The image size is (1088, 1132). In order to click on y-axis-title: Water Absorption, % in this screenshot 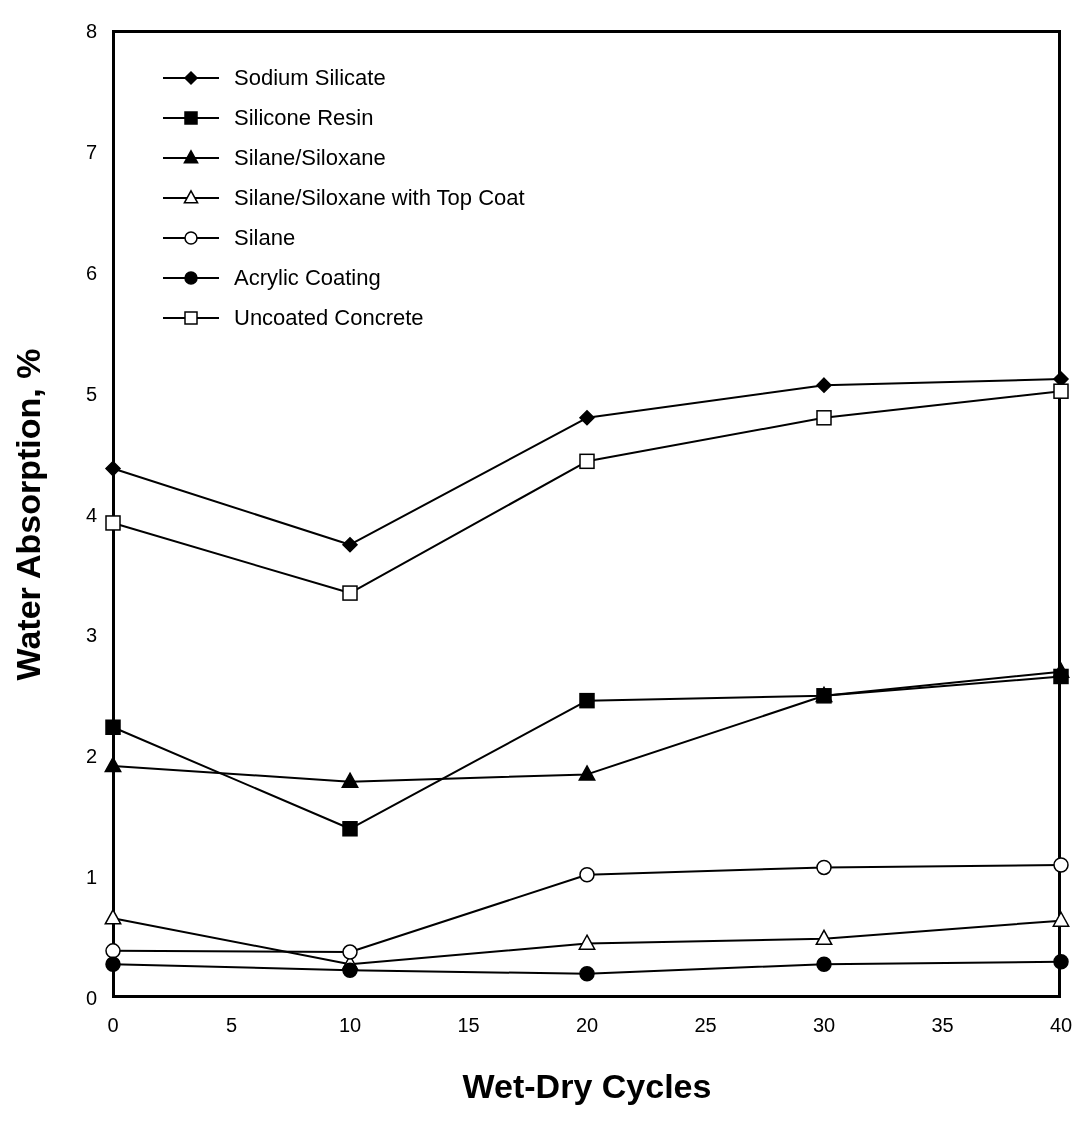, I will do `click(28, 514)`.